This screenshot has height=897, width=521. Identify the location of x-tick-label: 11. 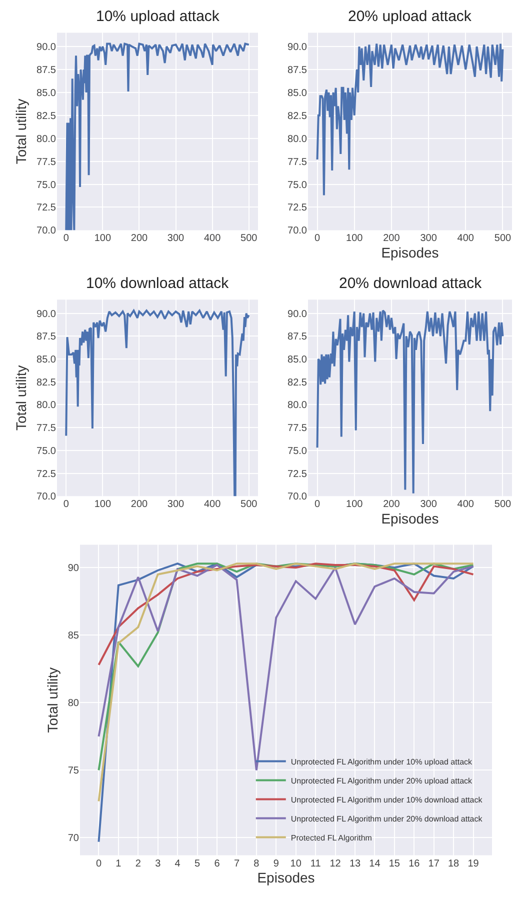
(316, 864).